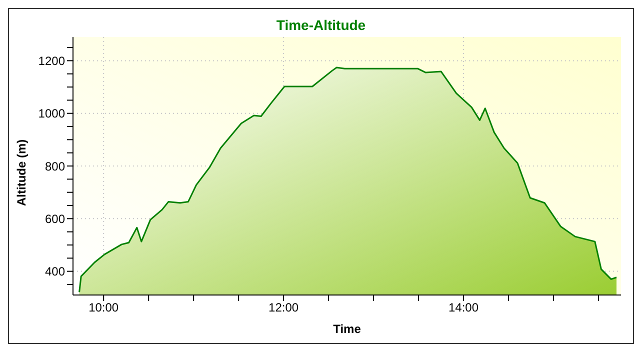  What do you see at coordinates (21, 172) in the screenshot?
I see `y-axis-title: Altitude (m)` at bounding box center [21, 172].